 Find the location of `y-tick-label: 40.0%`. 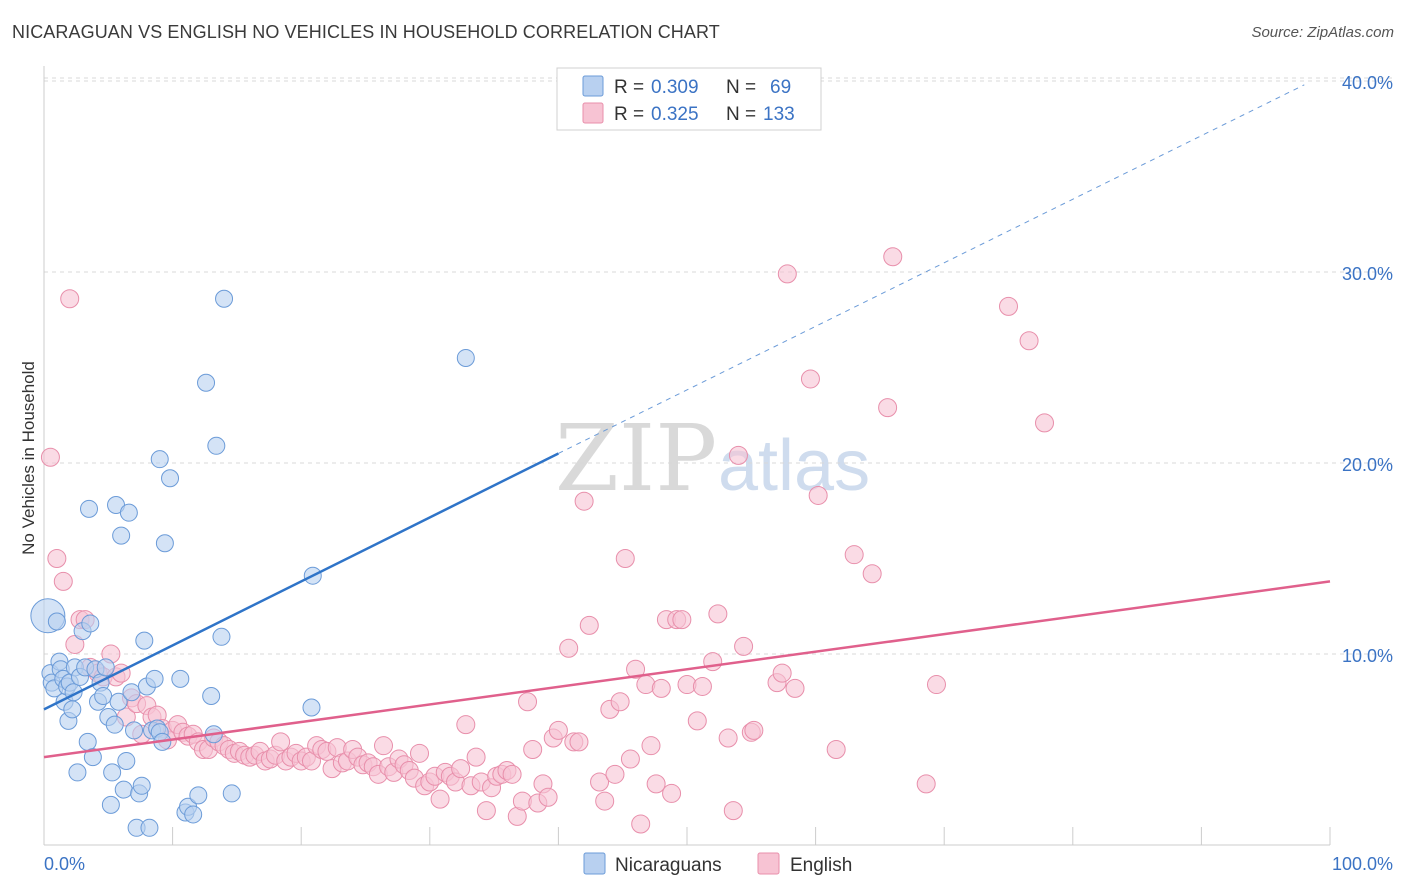

y-tick-label: 40.0% is located at coordinates (1367, 83).